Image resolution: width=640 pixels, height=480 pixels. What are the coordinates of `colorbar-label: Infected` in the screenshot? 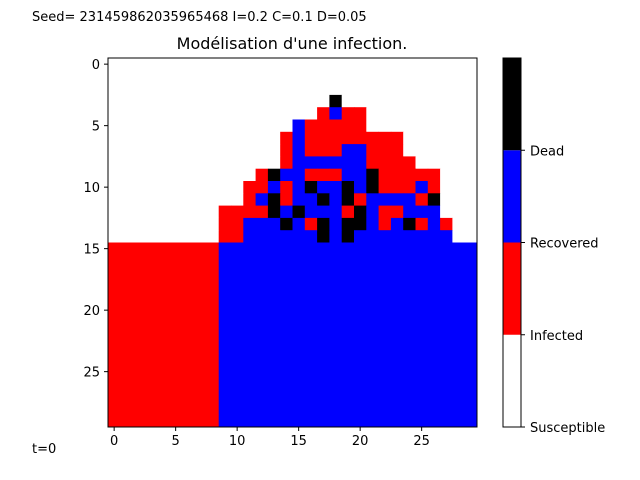 It's located at (556, 336).